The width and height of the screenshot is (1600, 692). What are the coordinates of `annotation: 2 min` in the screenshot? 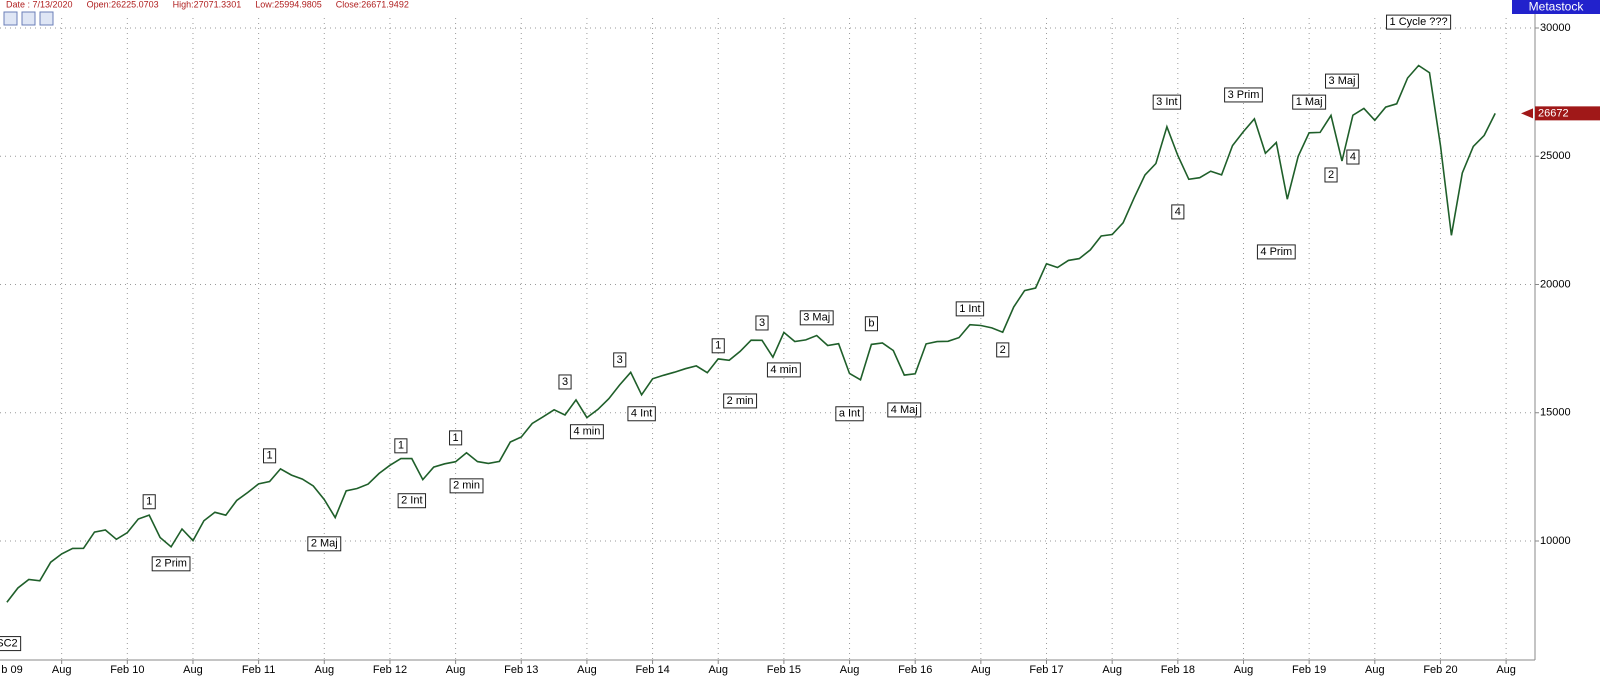 It's located at (466, 486).